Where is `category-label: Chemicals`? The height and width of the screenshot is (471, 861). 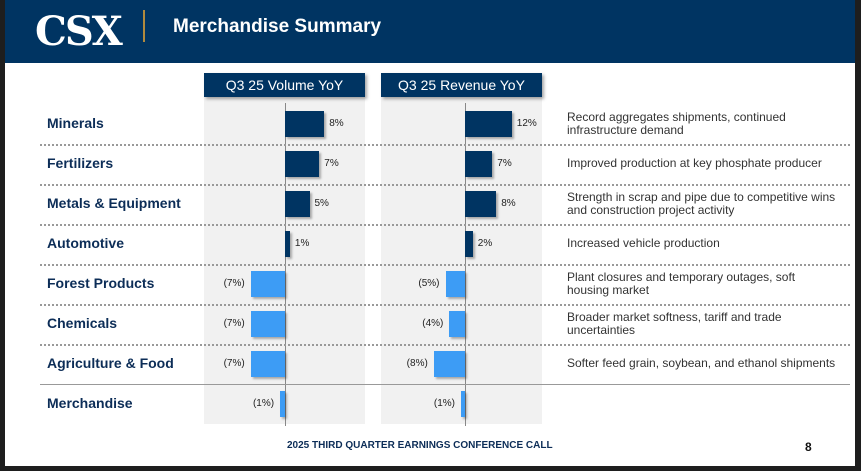
category-label: Chemicals is located at coordinates (82, 323).